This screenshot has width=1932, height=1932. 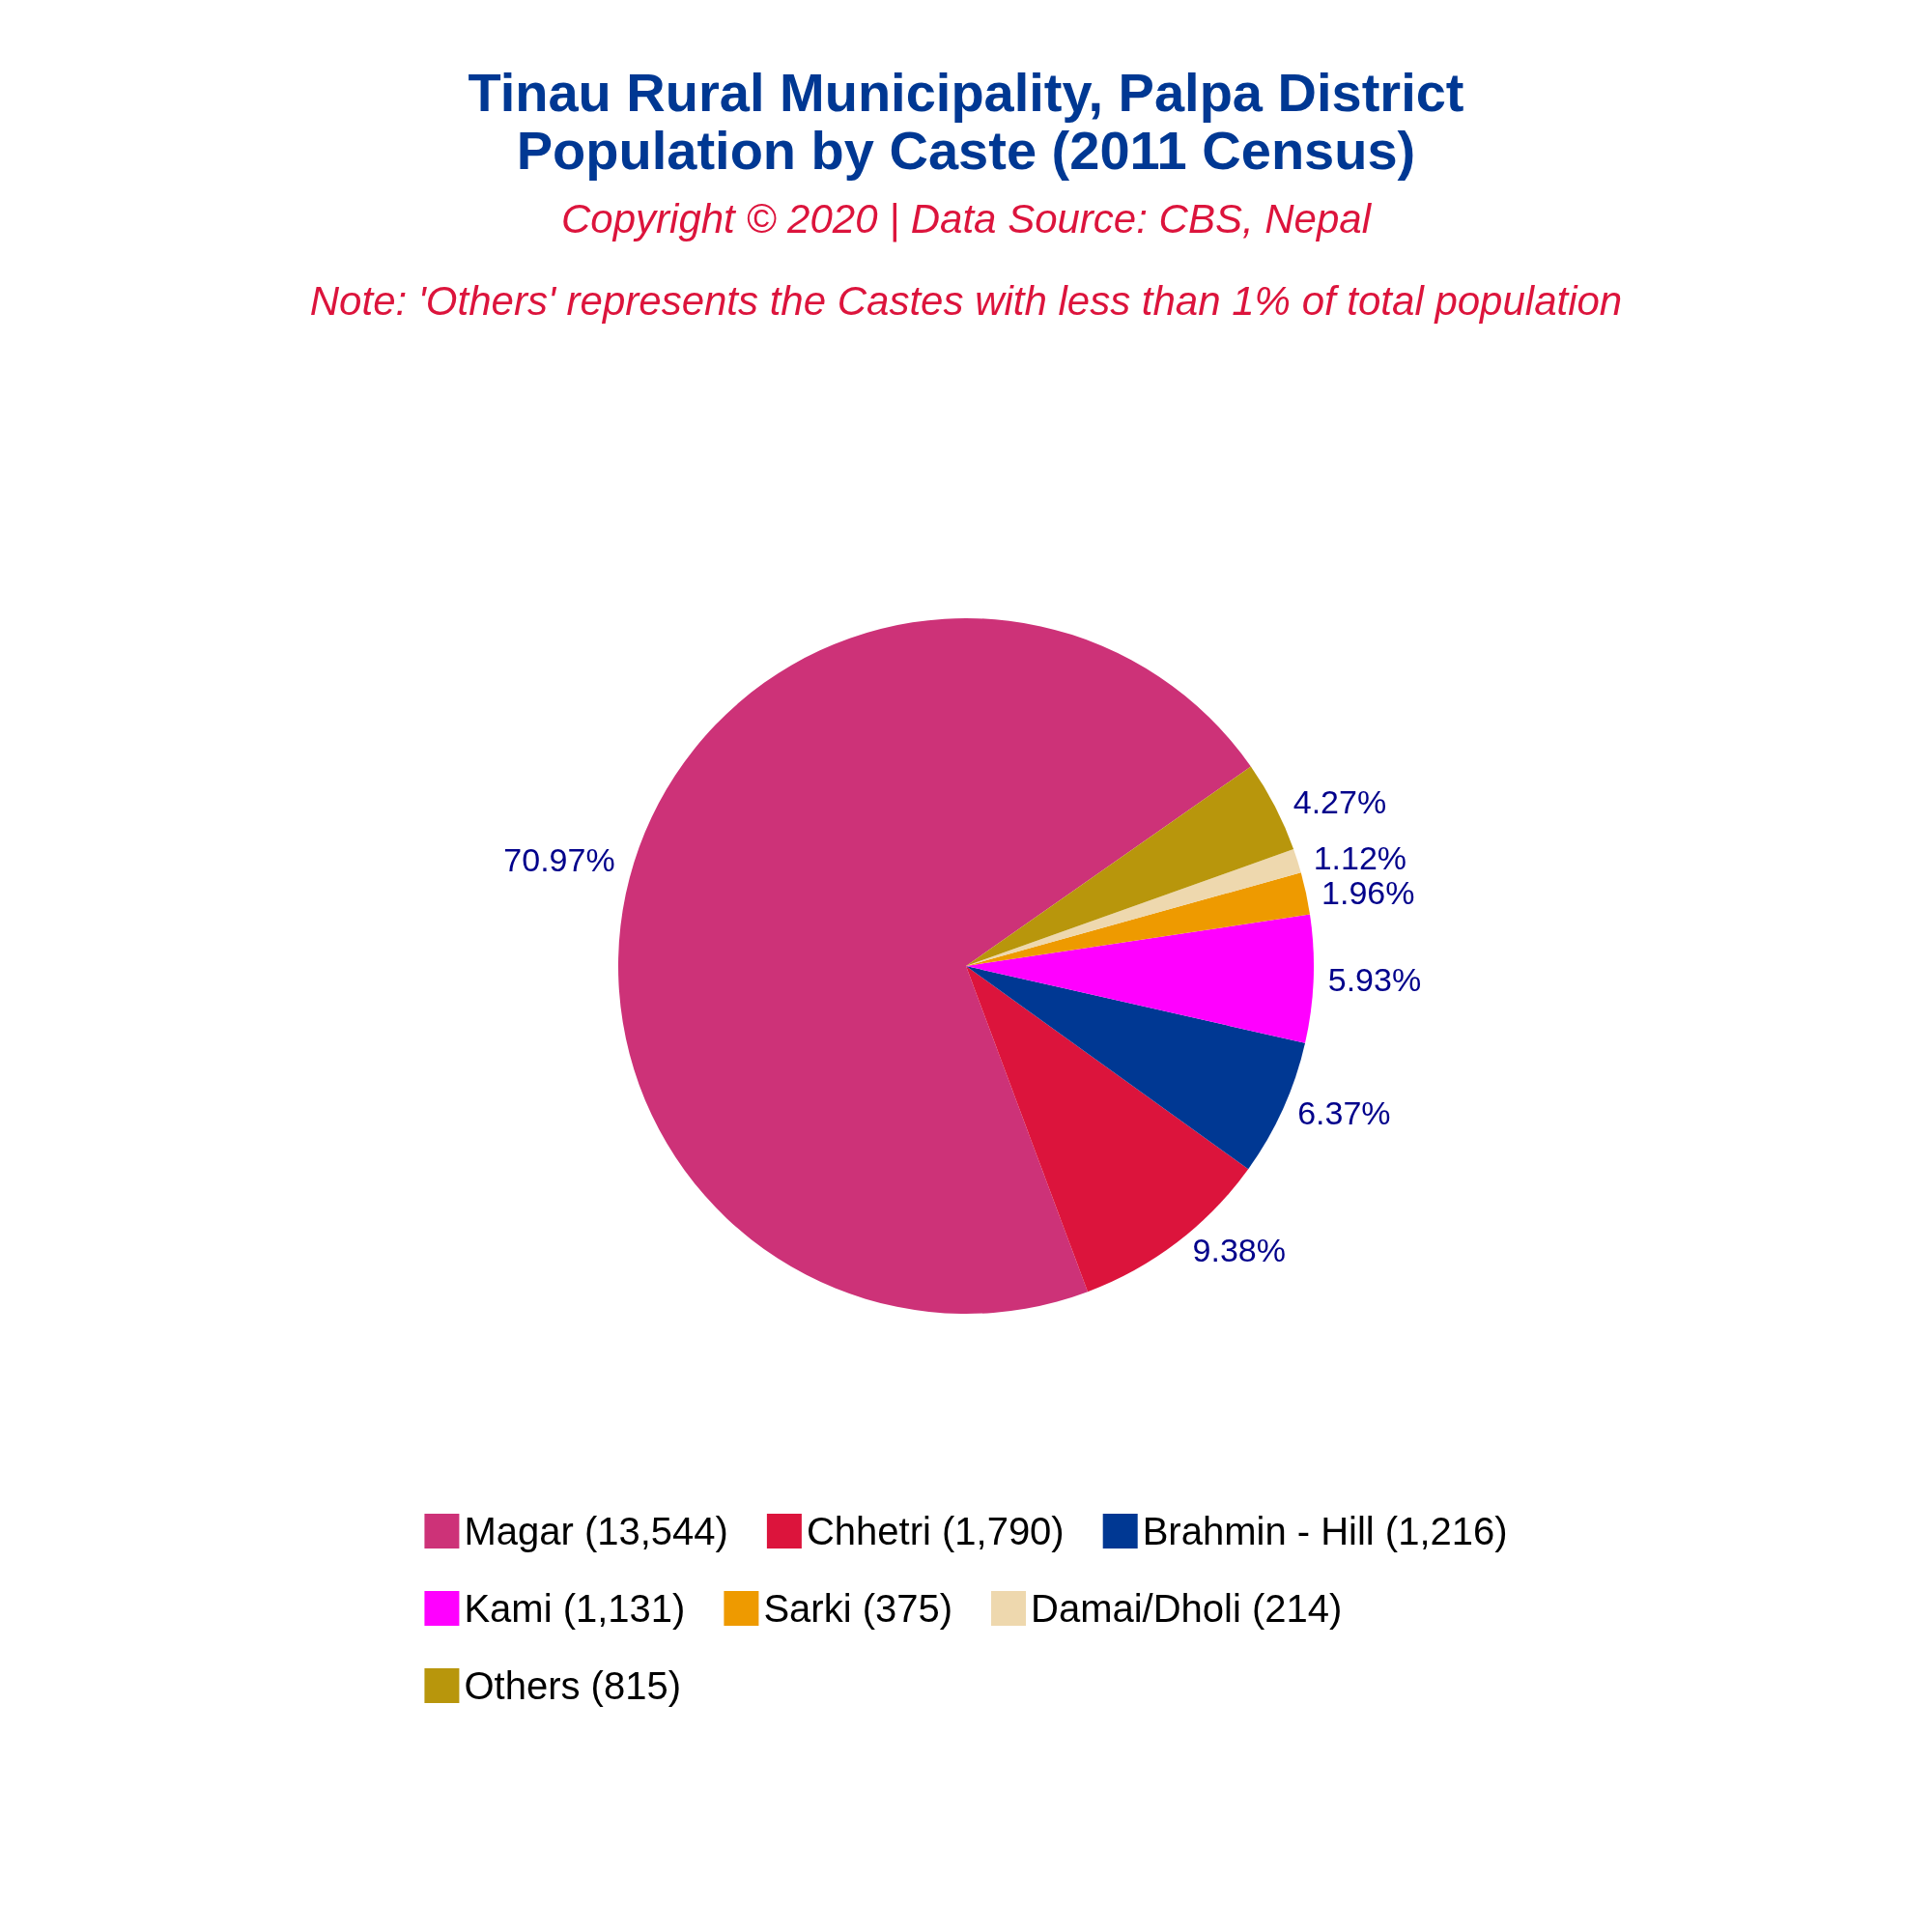 What do you see at coordinates (935, 1531) in the screenshot?
I see `legend-label: Chhetri (1,790)` at bounding box center [935, 1531].